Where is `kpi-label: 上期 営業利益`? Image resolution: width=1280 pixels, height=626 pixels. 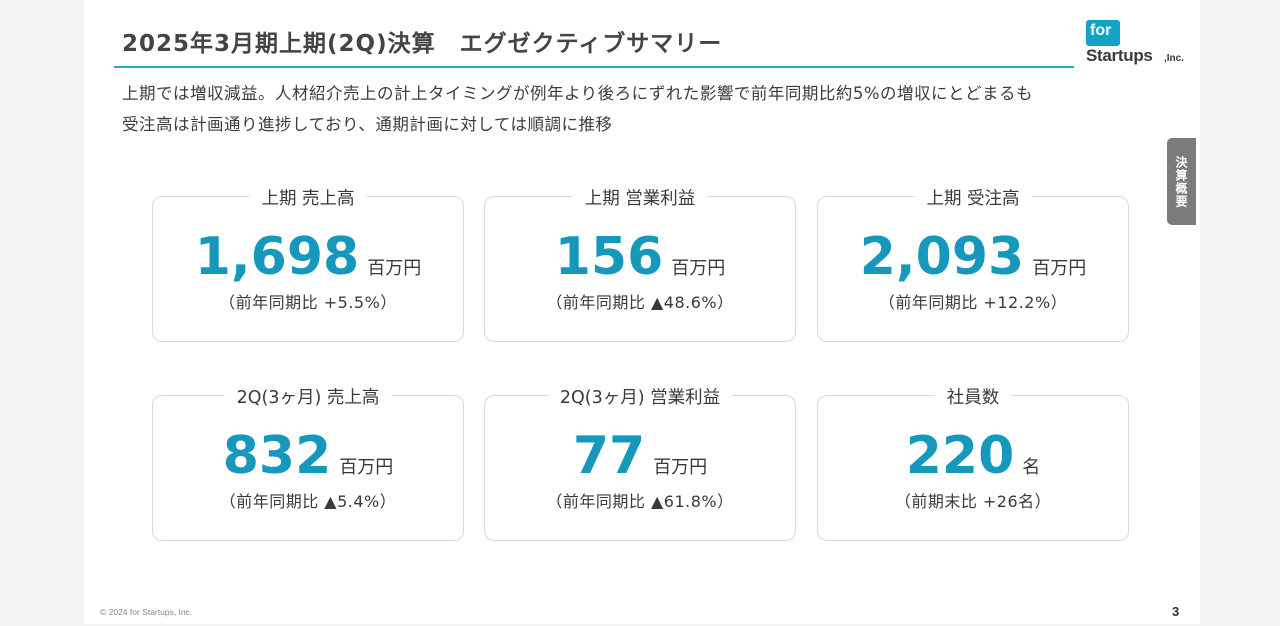
kpi-label: 上期 営業利益 is located at coordinates (640, 197).